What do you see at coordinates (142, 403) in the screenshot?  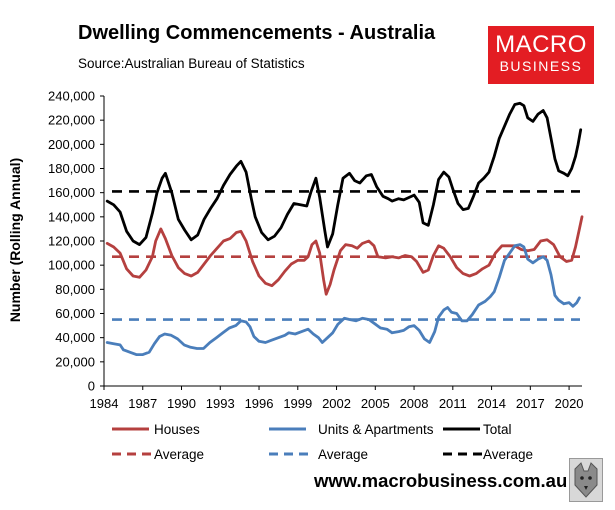 I see `x-tick-label: 1987` at bounding box center [142, 403].